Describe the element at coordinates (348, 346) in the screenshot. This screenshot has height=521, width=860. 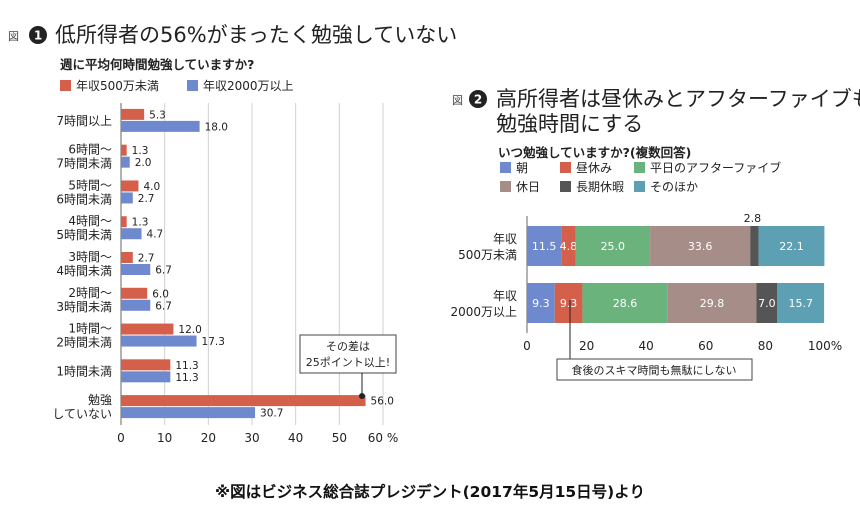
I see `figure1-callout-line1: その差は` at that location.